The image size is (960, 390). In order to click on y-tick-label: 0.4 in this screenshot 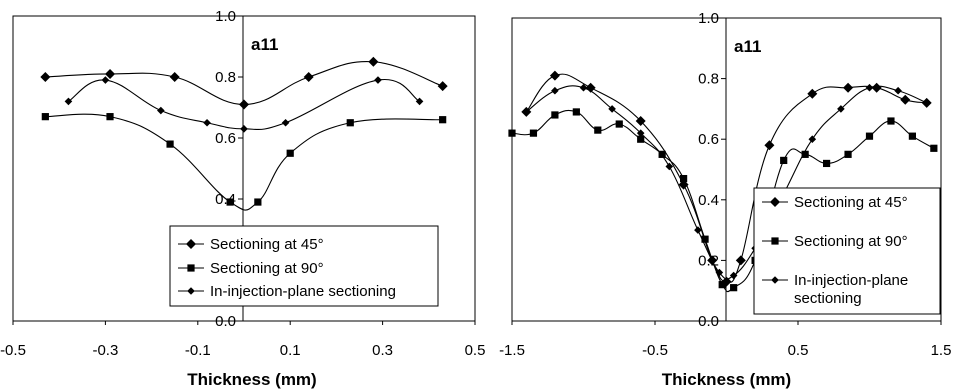, I will do `click(708, 200)`.